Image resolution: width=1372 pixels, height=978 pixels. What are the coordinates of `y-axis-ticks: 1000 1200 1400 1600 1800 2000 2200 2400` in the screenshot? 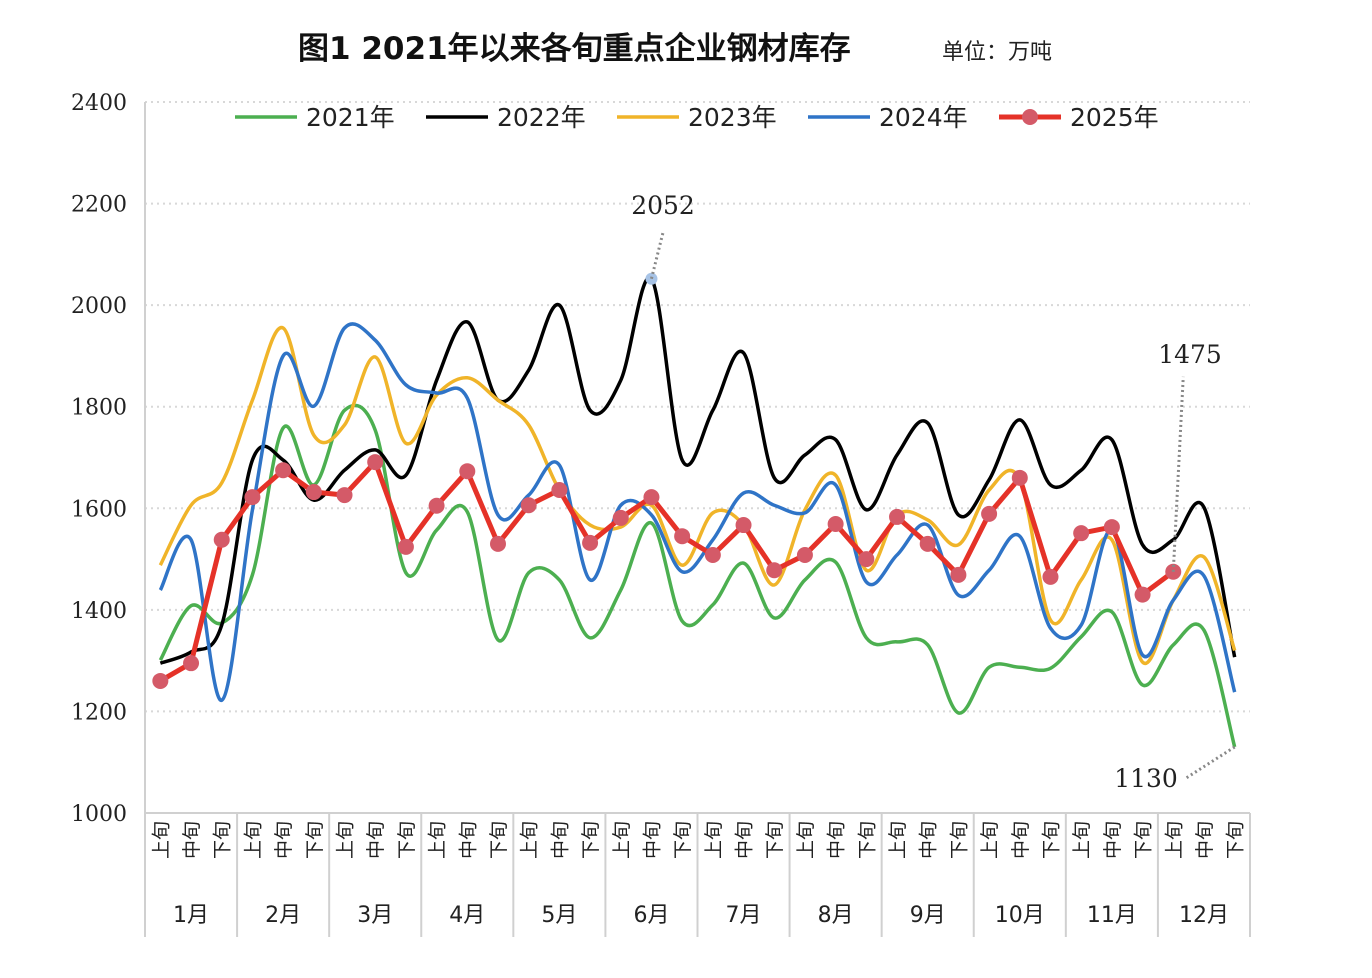 It's located at (99, 459).